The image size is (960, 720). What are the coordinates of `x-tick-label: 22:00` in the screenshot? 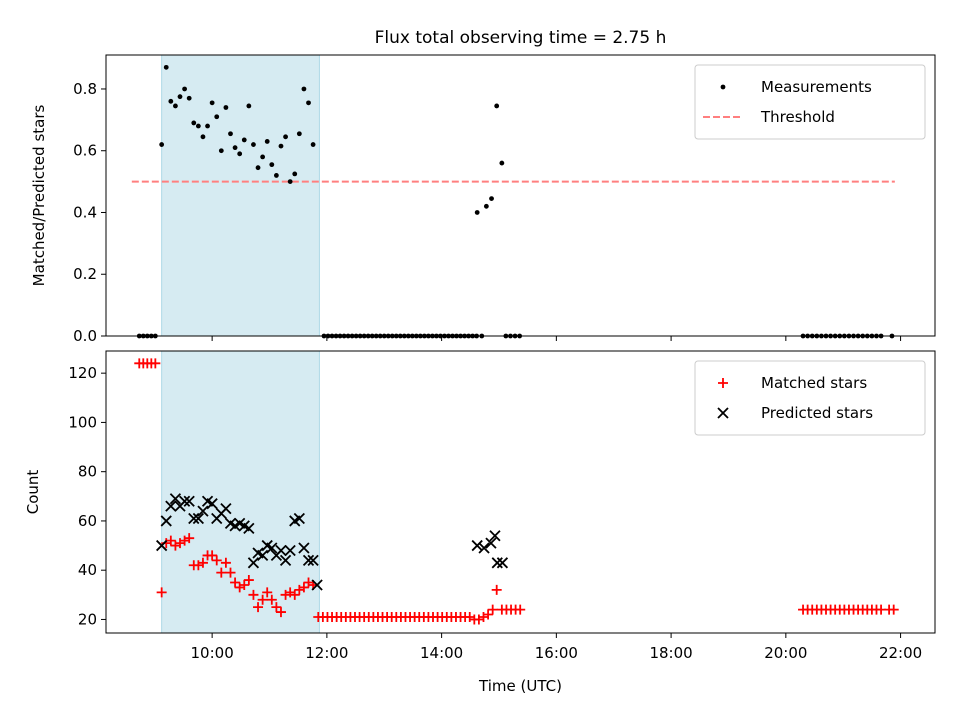 It's located at (900, 653).